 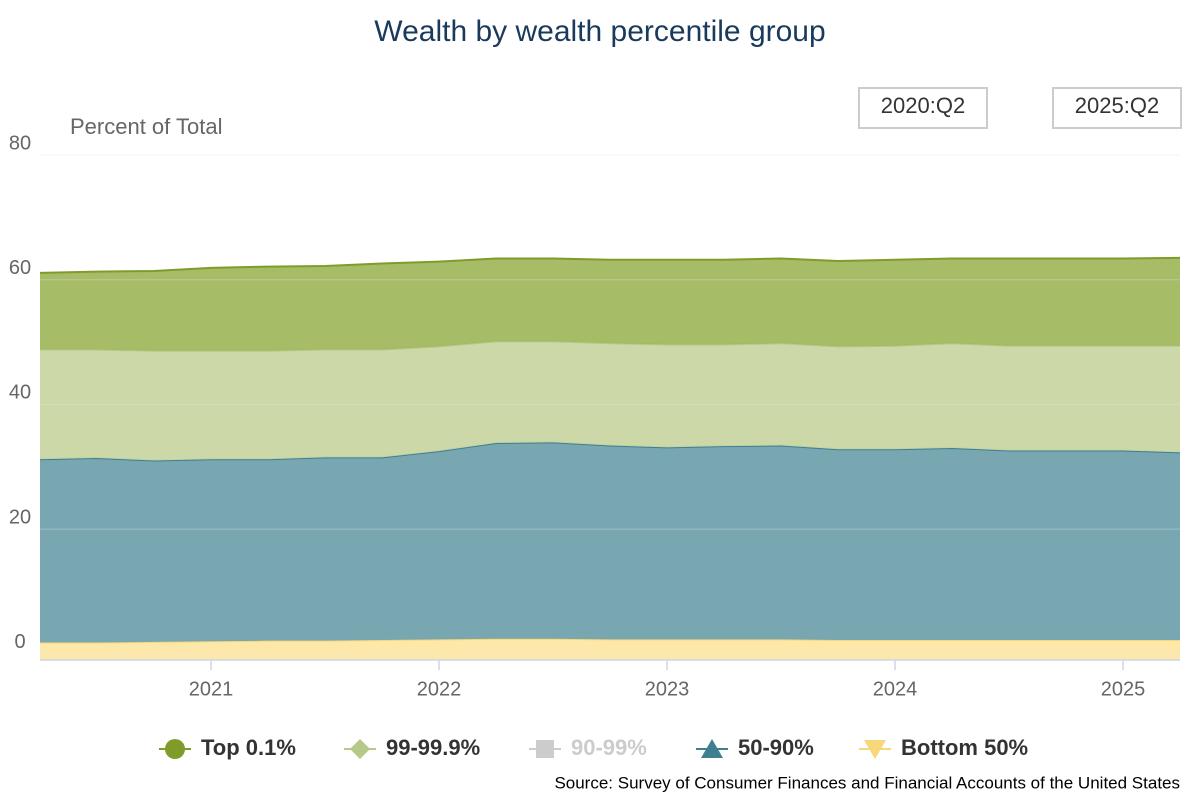 I want to click on legend-label: 99-99.9%, so click(x=433, y=747).